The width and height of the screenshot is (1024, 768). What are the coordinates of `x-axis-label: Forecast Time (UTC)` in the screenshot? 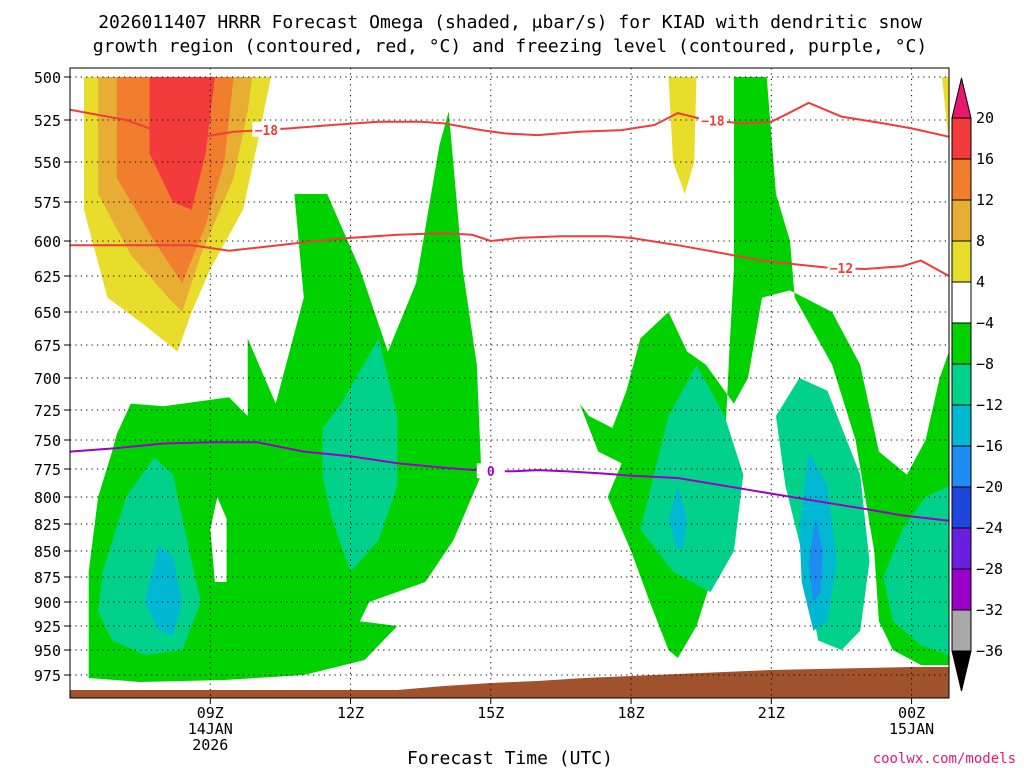 It's located at (510, 758).